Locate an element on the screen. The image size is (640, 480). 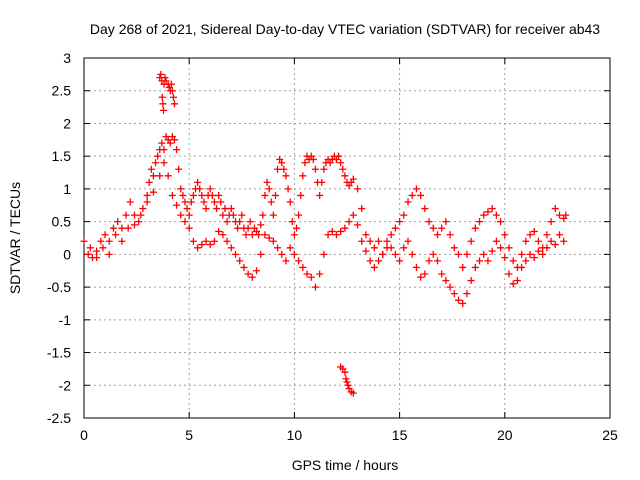
x-tick-label: 15 is located at coordinates (400, 435).